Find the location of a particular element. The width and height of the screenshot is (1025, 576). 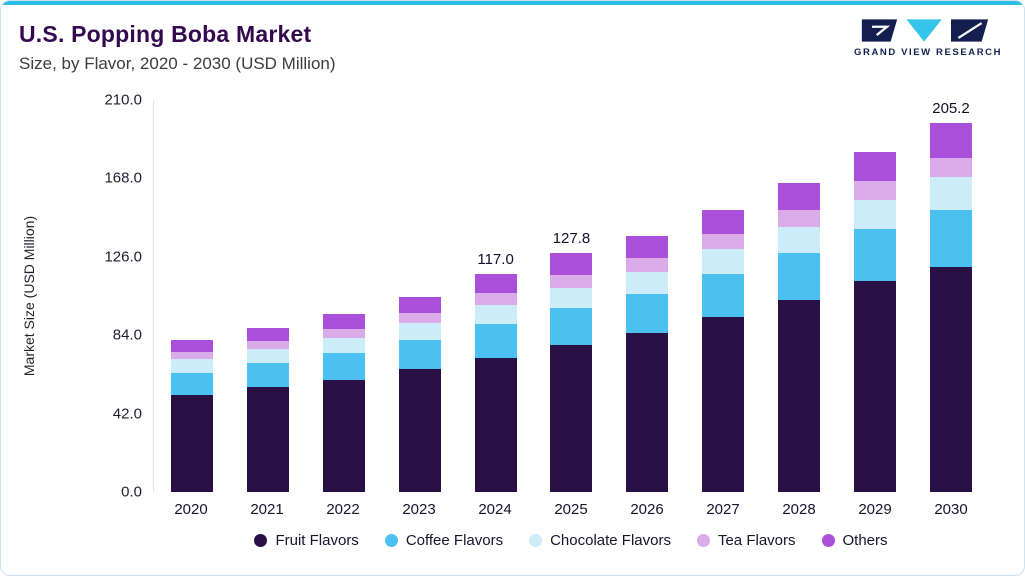

y-tick-label: 84.0 is located at coordinates (127, 335).